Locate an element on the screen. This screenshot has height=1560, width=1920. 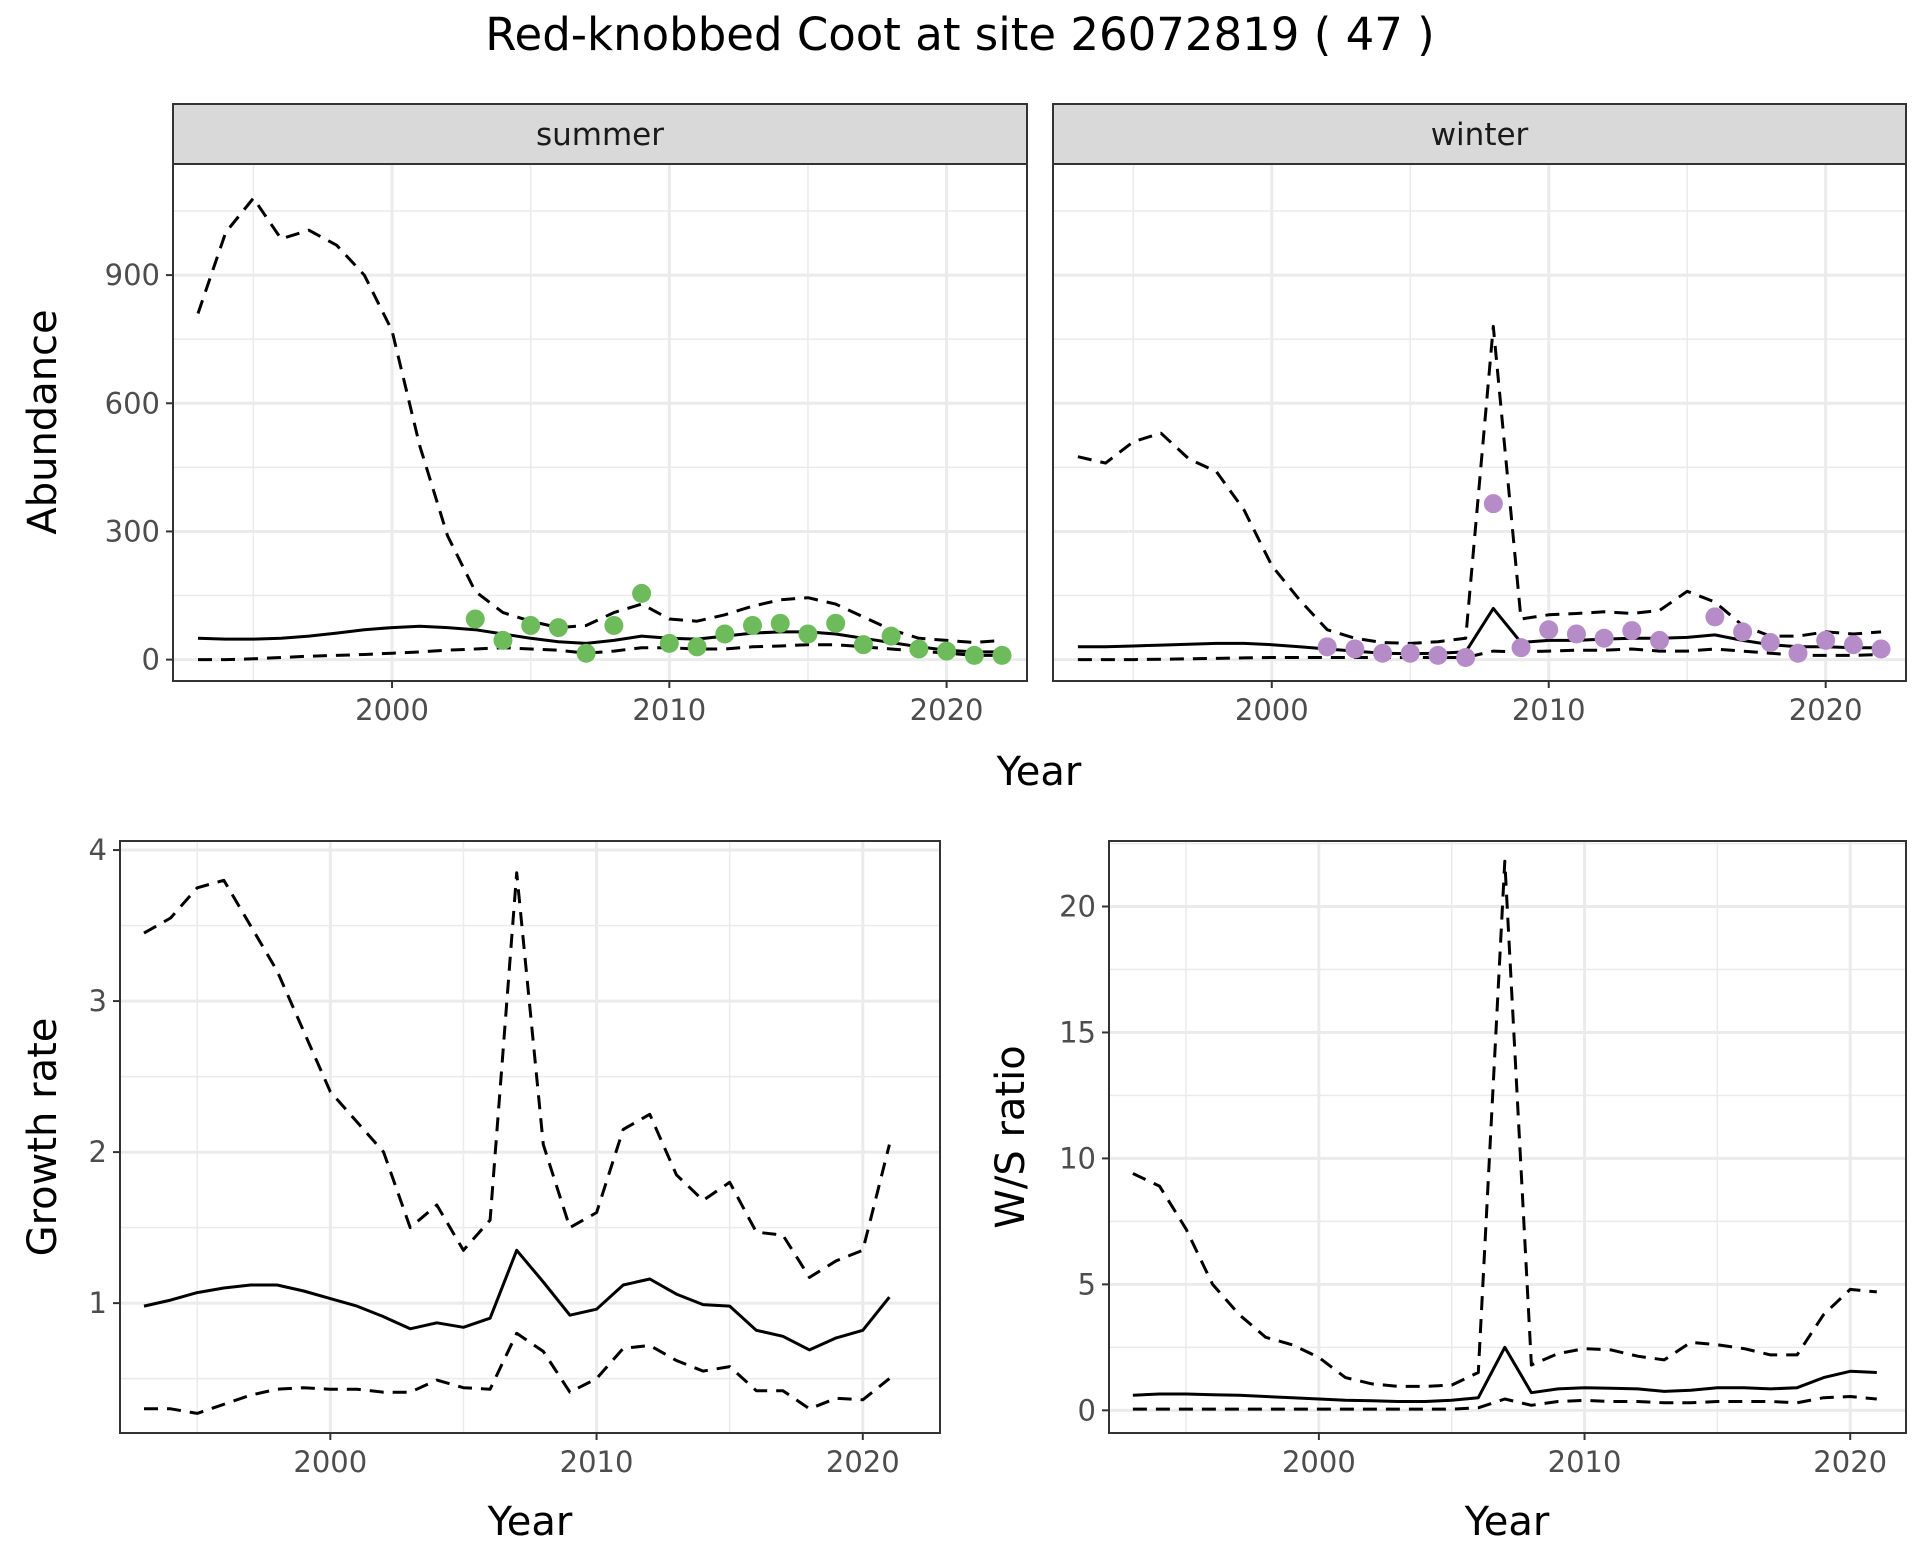
y-tick-label: 5 is located at coordinates (1087, 1284).